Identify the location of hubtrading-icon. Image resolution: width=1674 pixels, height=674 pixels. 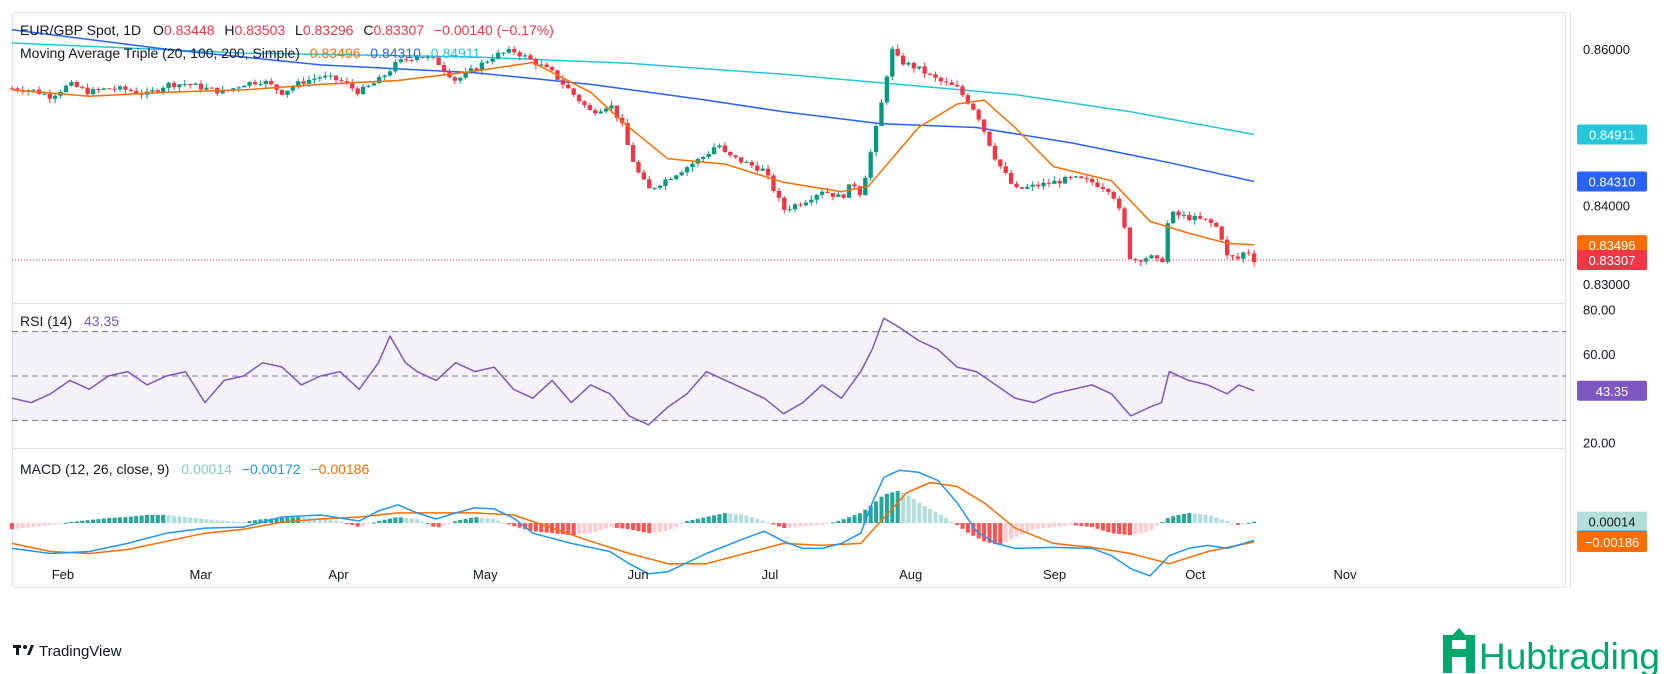
(1459, 650).